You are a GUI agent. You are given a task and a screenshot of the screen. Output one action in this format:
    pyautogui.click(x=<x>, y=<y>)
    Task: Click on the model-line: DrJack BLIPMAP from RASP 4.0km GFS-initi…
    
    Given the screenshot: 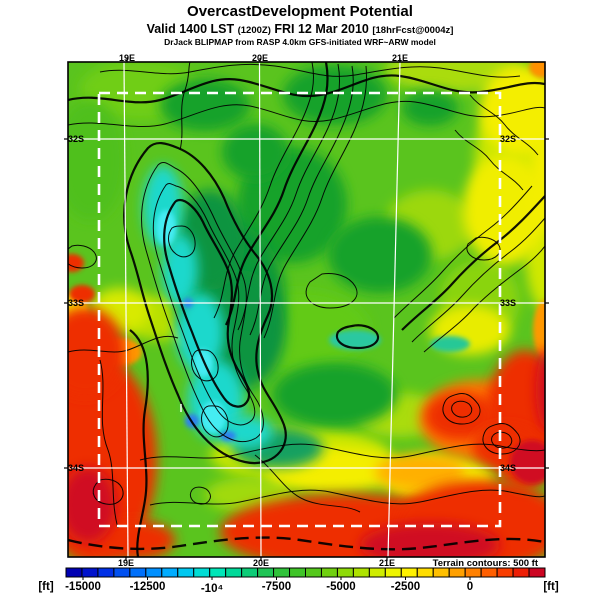 What is the action you would take?
    pyautogui.click(x=300, y=42)
    